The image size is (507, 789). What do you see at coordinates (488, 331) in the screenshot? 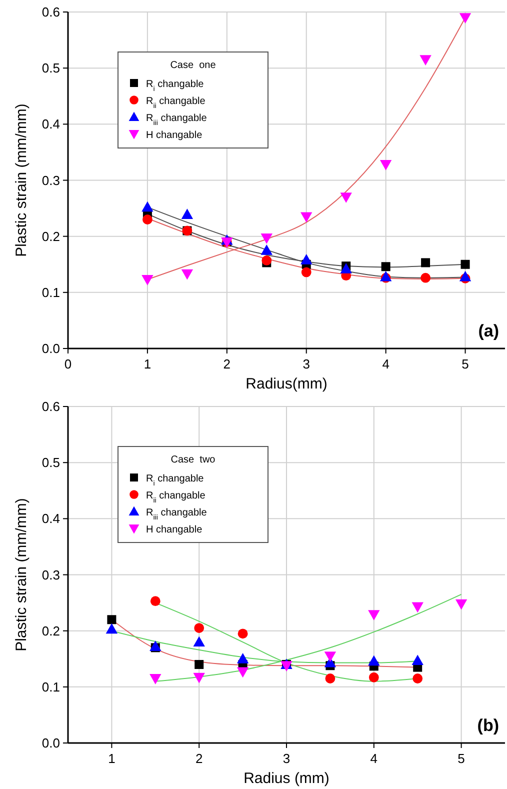
I see `annotation: (a)` at bounding box center [488, 331].